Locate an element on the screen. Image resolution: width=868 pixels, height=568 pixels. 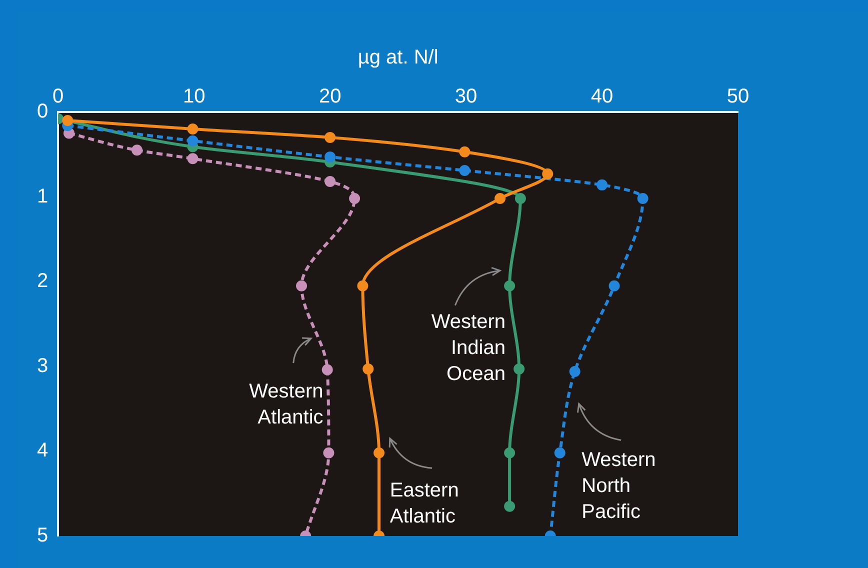
y-tick-label: 0 is located at coordinates (42, 111).